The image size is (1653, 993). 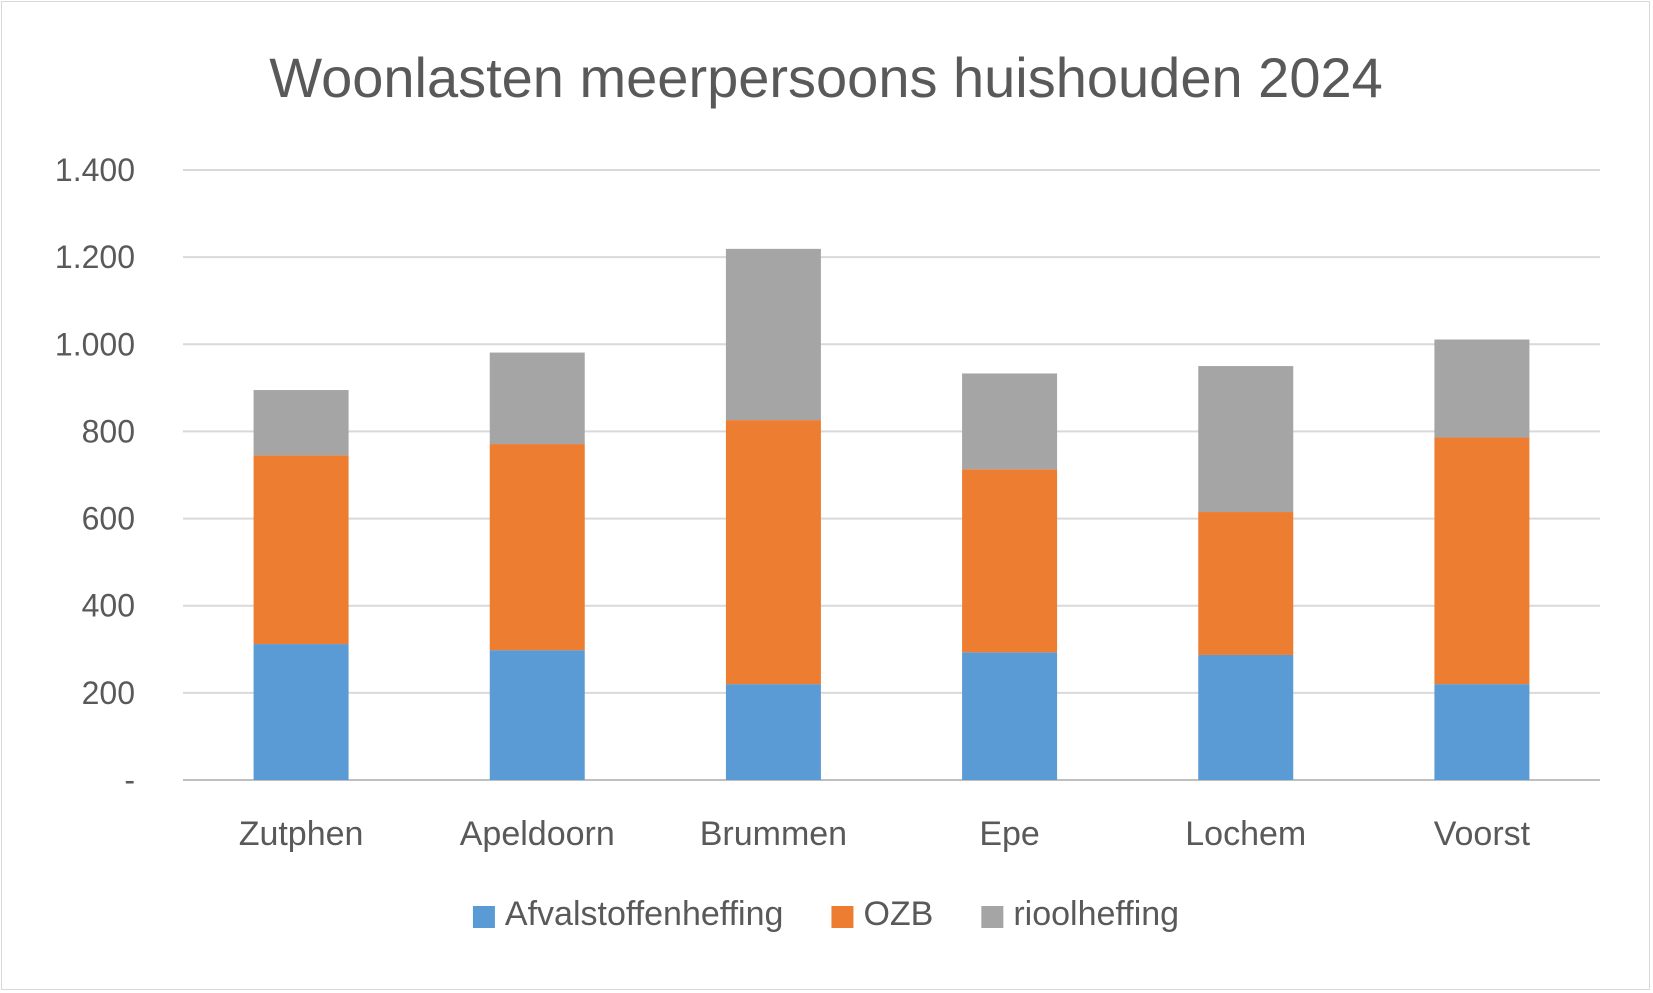 I want to click on legend-item: rioolheffing, so click(x=1080, y=914).